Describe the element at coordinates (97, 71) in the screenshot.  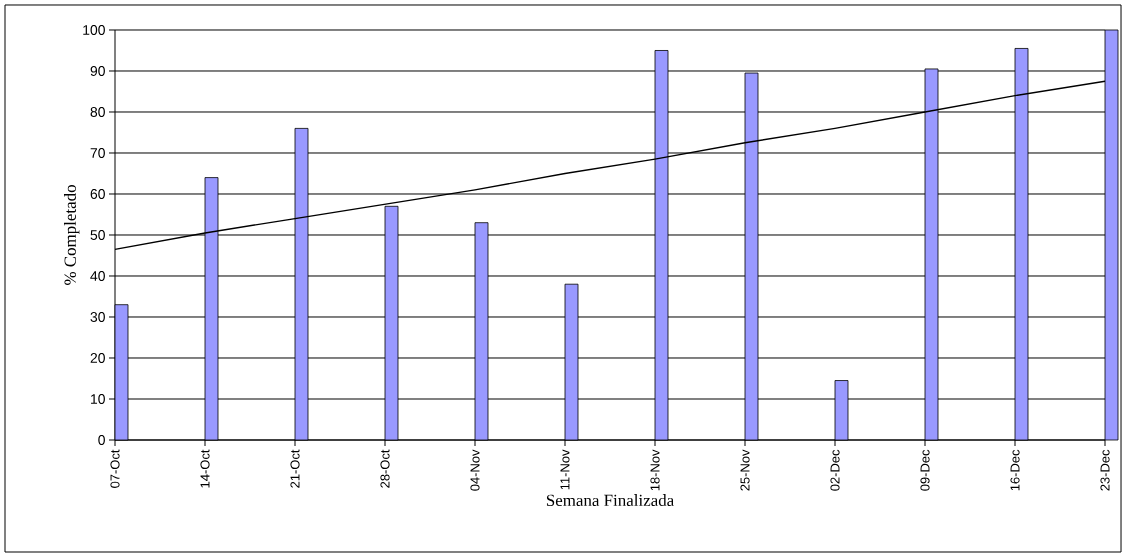
I see `y-tick-label: 90` at that location.